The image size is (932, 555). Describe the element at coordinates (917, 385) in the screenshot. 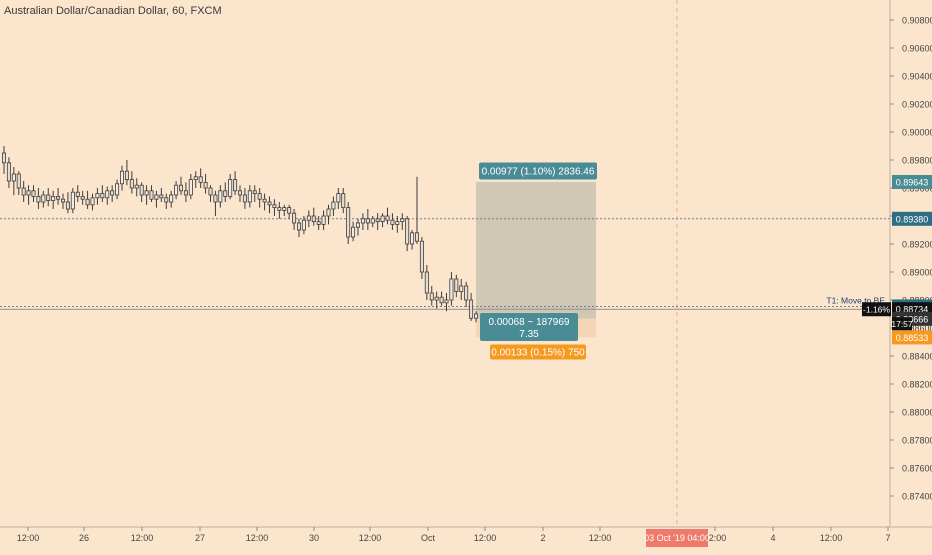

I see `price-axis-tick-label: 0.88200` at that location.